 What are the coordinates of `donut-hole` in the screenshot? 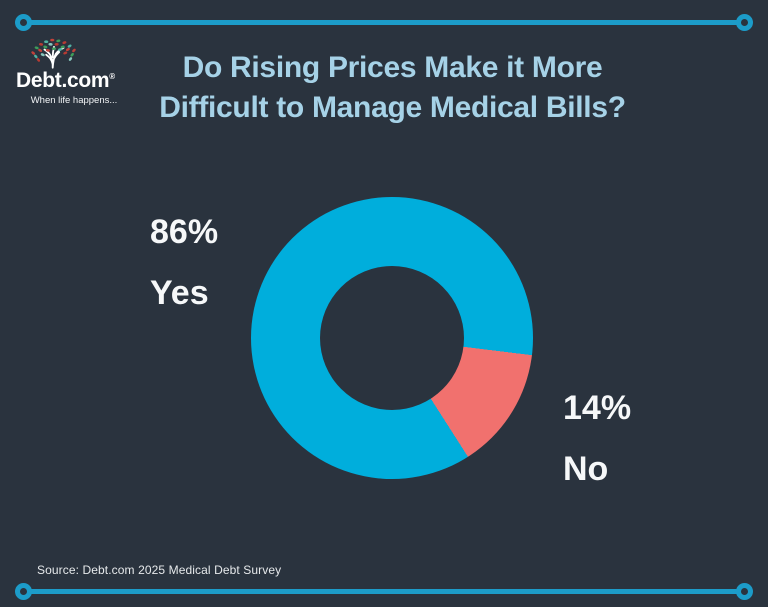 It's located at (392, 338).